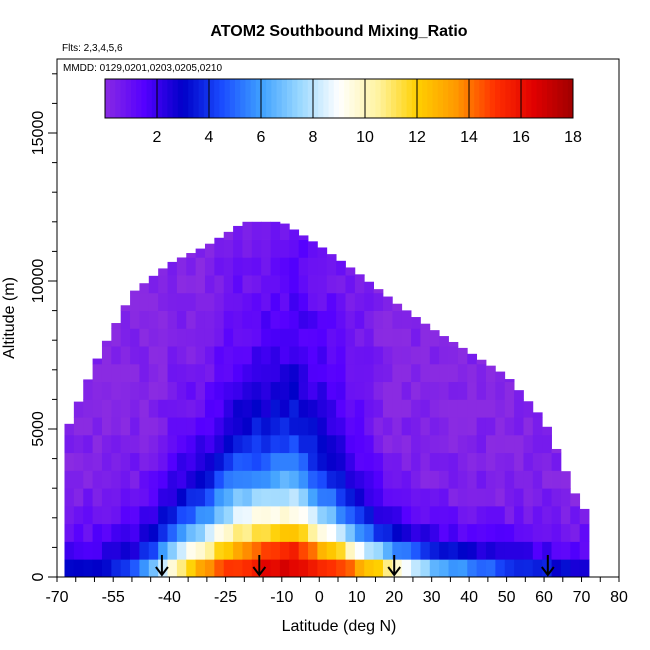  Describe the element at coordinates (38, 281) in the screenshot. I see `y-tick-label: 10000` at that location.